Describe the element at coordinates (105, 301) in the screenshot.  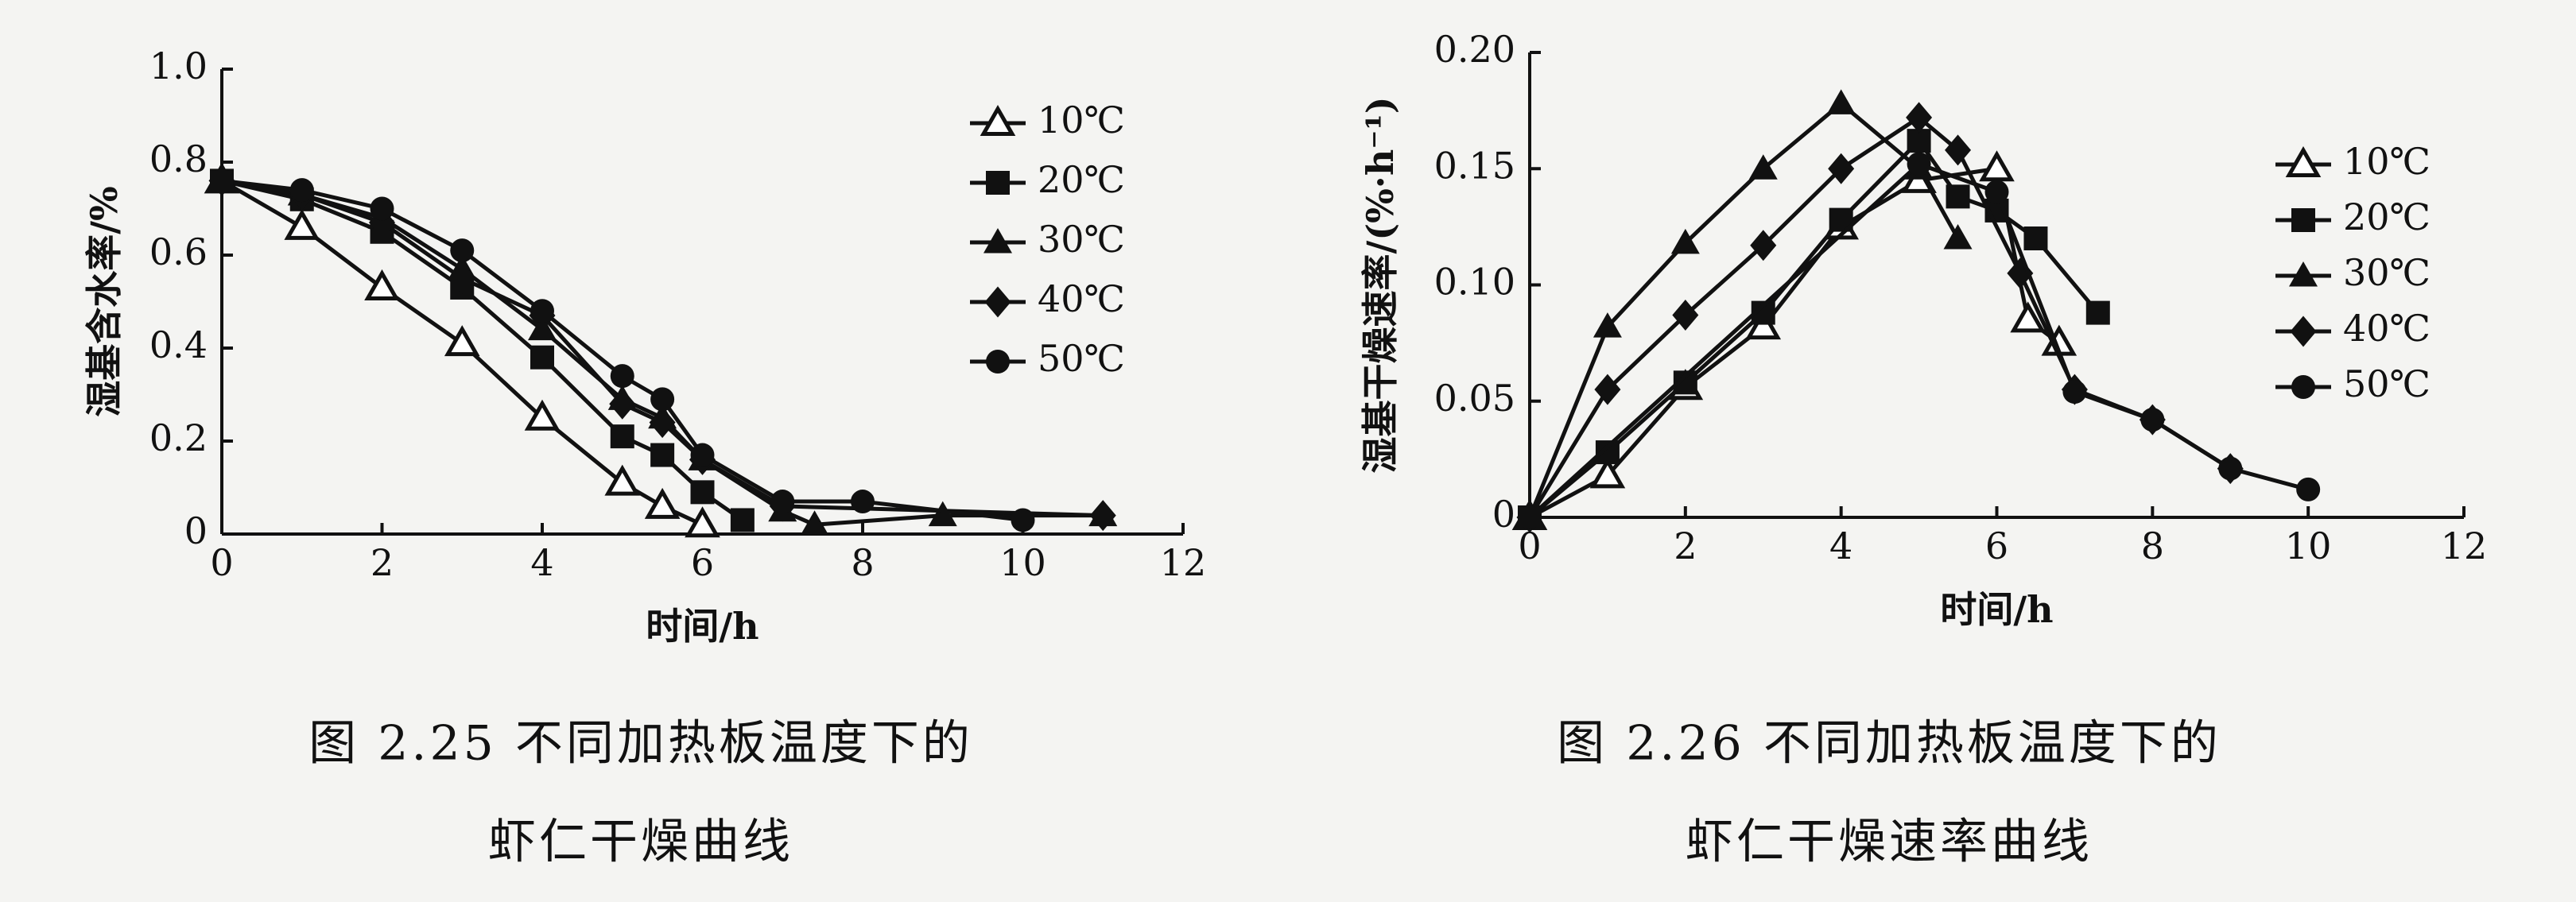
I see `y-axis-title: 湿基含水率/%` at that location.